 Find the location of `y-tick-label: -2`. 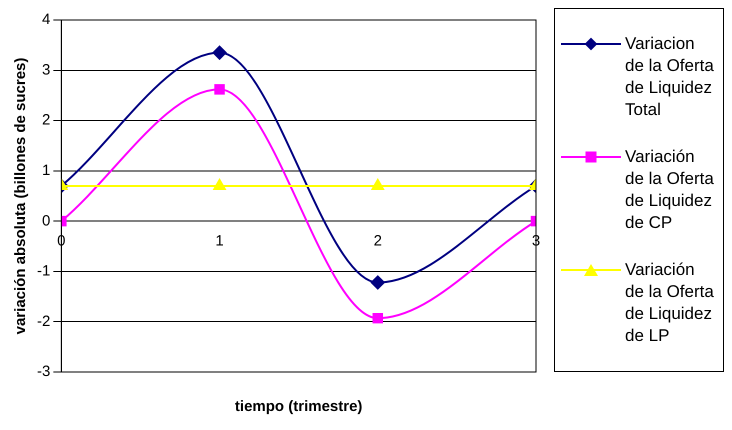

y-tick-label: -2 is located at coordinates (43, 321).